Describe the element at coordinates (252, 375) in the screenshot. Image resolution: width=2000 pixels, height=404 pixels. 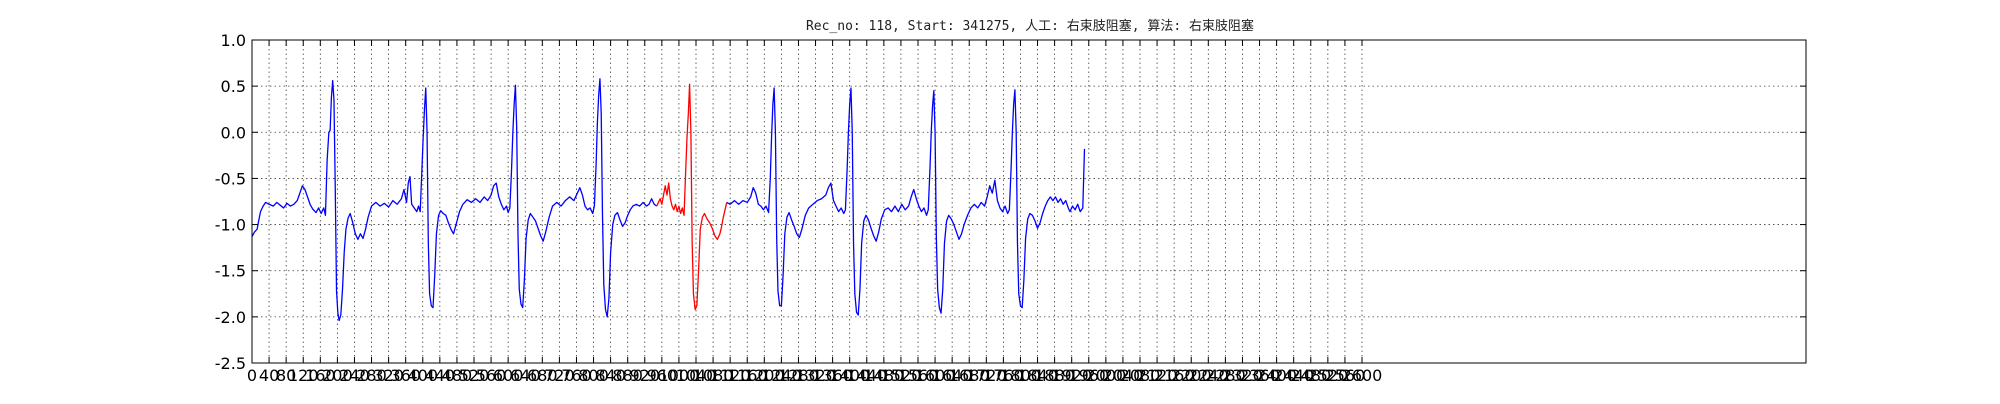
I see `x-tick-label: 0` at that location.